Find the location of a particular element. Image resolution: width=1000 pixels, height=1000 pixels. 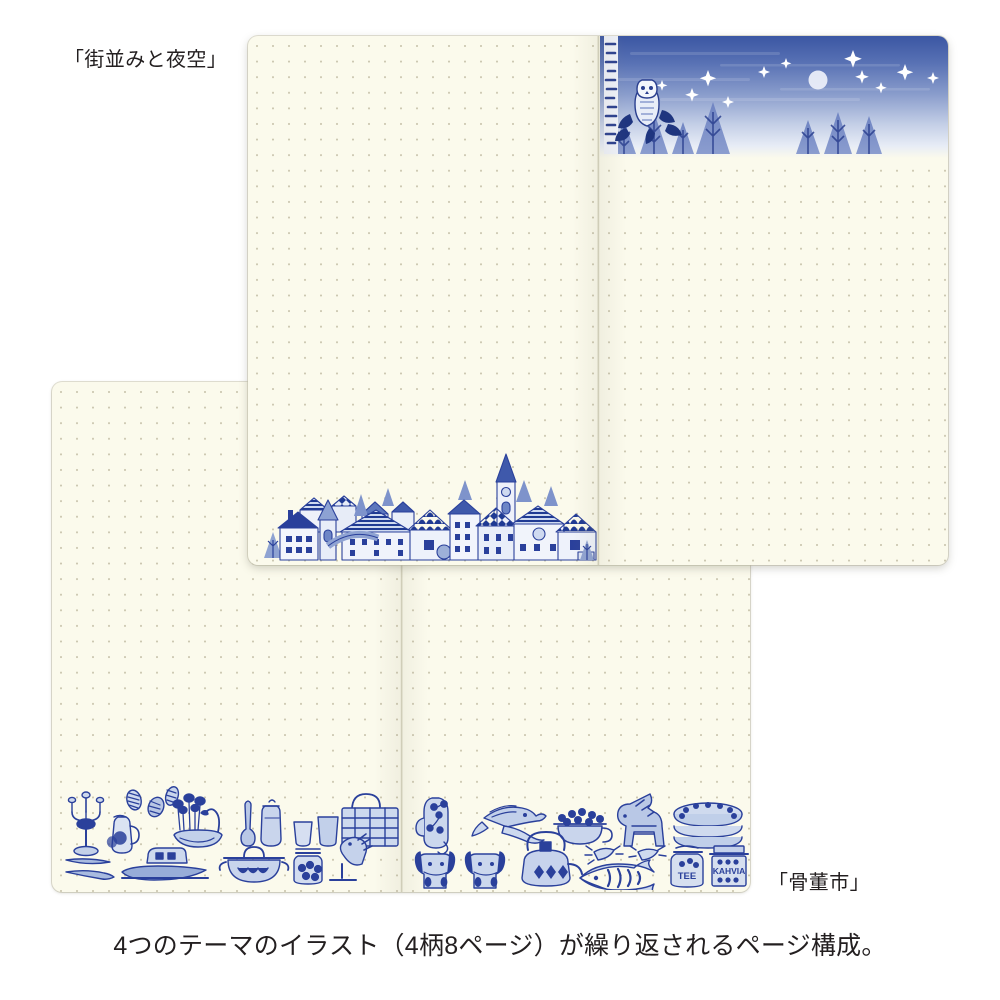

item-cutlery is located at coordinates (90, 869).